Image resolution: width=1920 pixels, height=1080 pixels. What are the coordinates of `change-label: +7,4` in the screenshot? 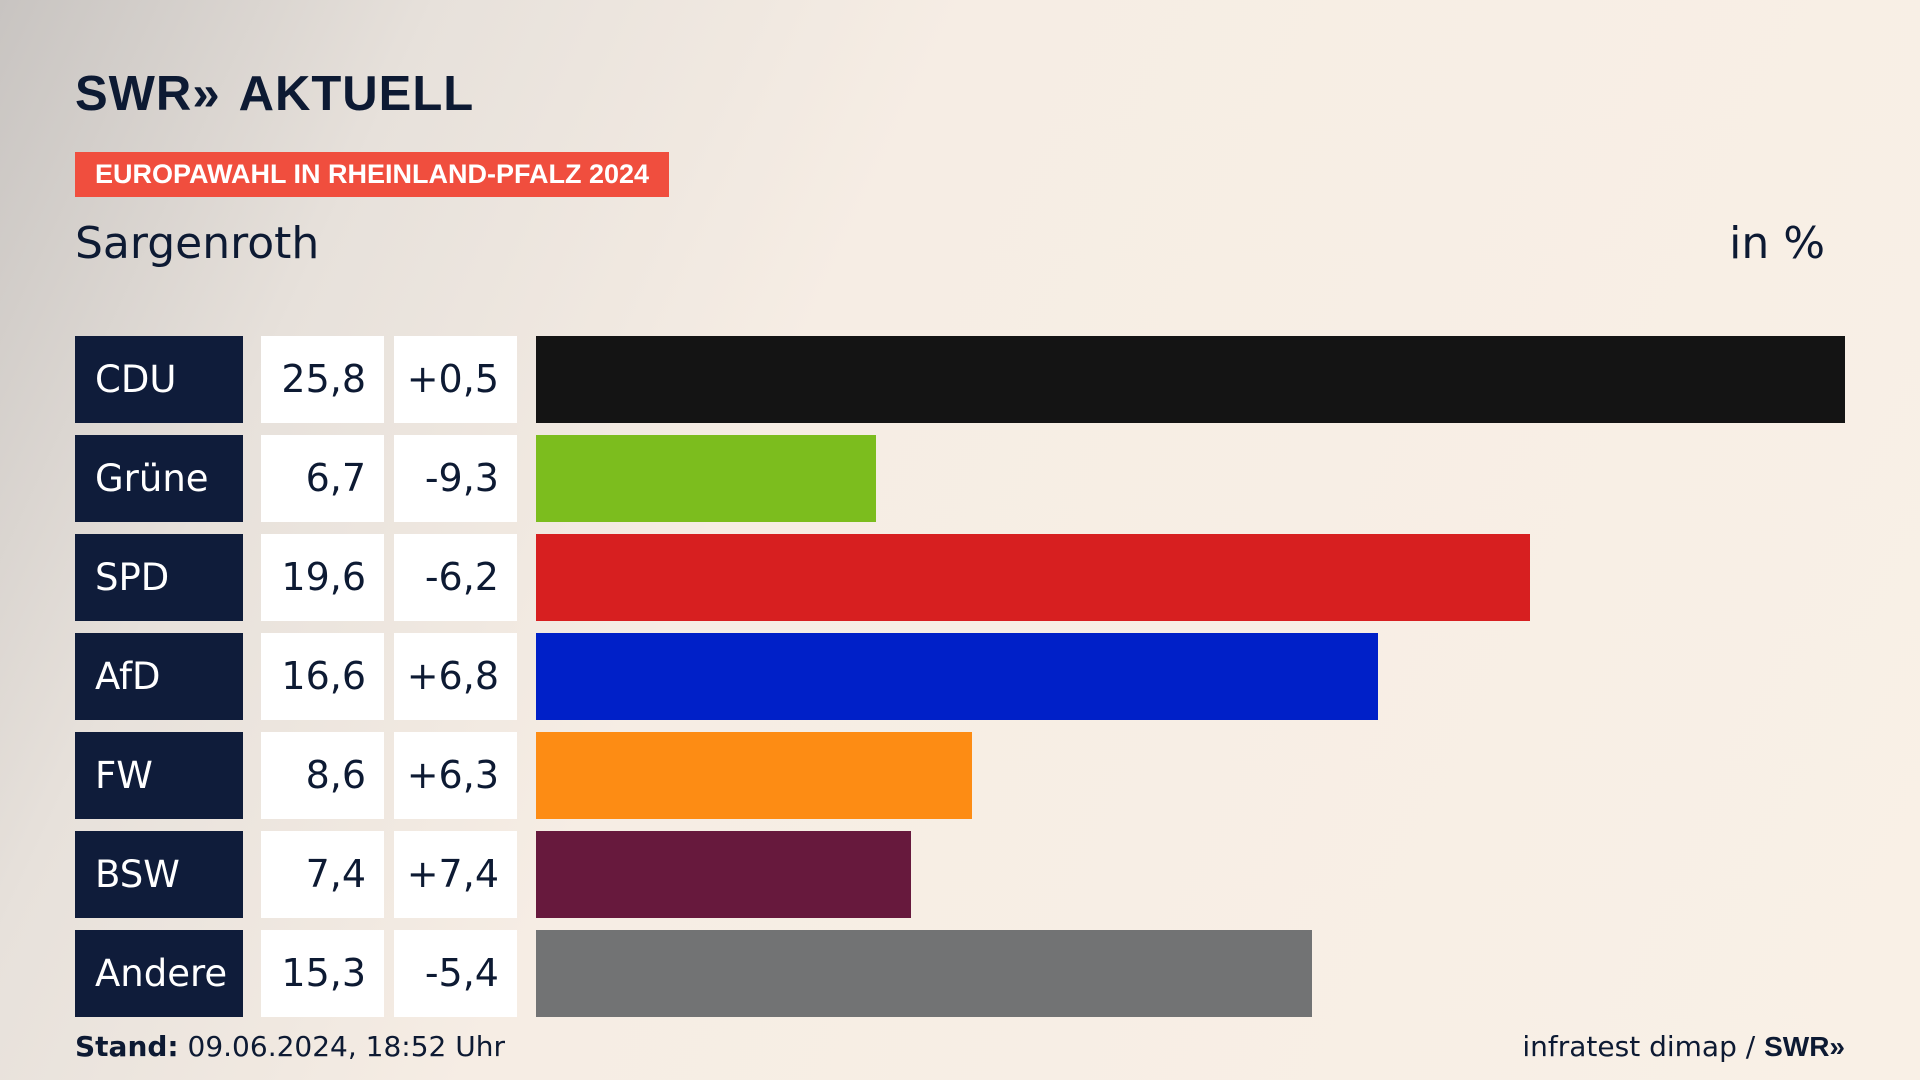 It's located at (455, 874).